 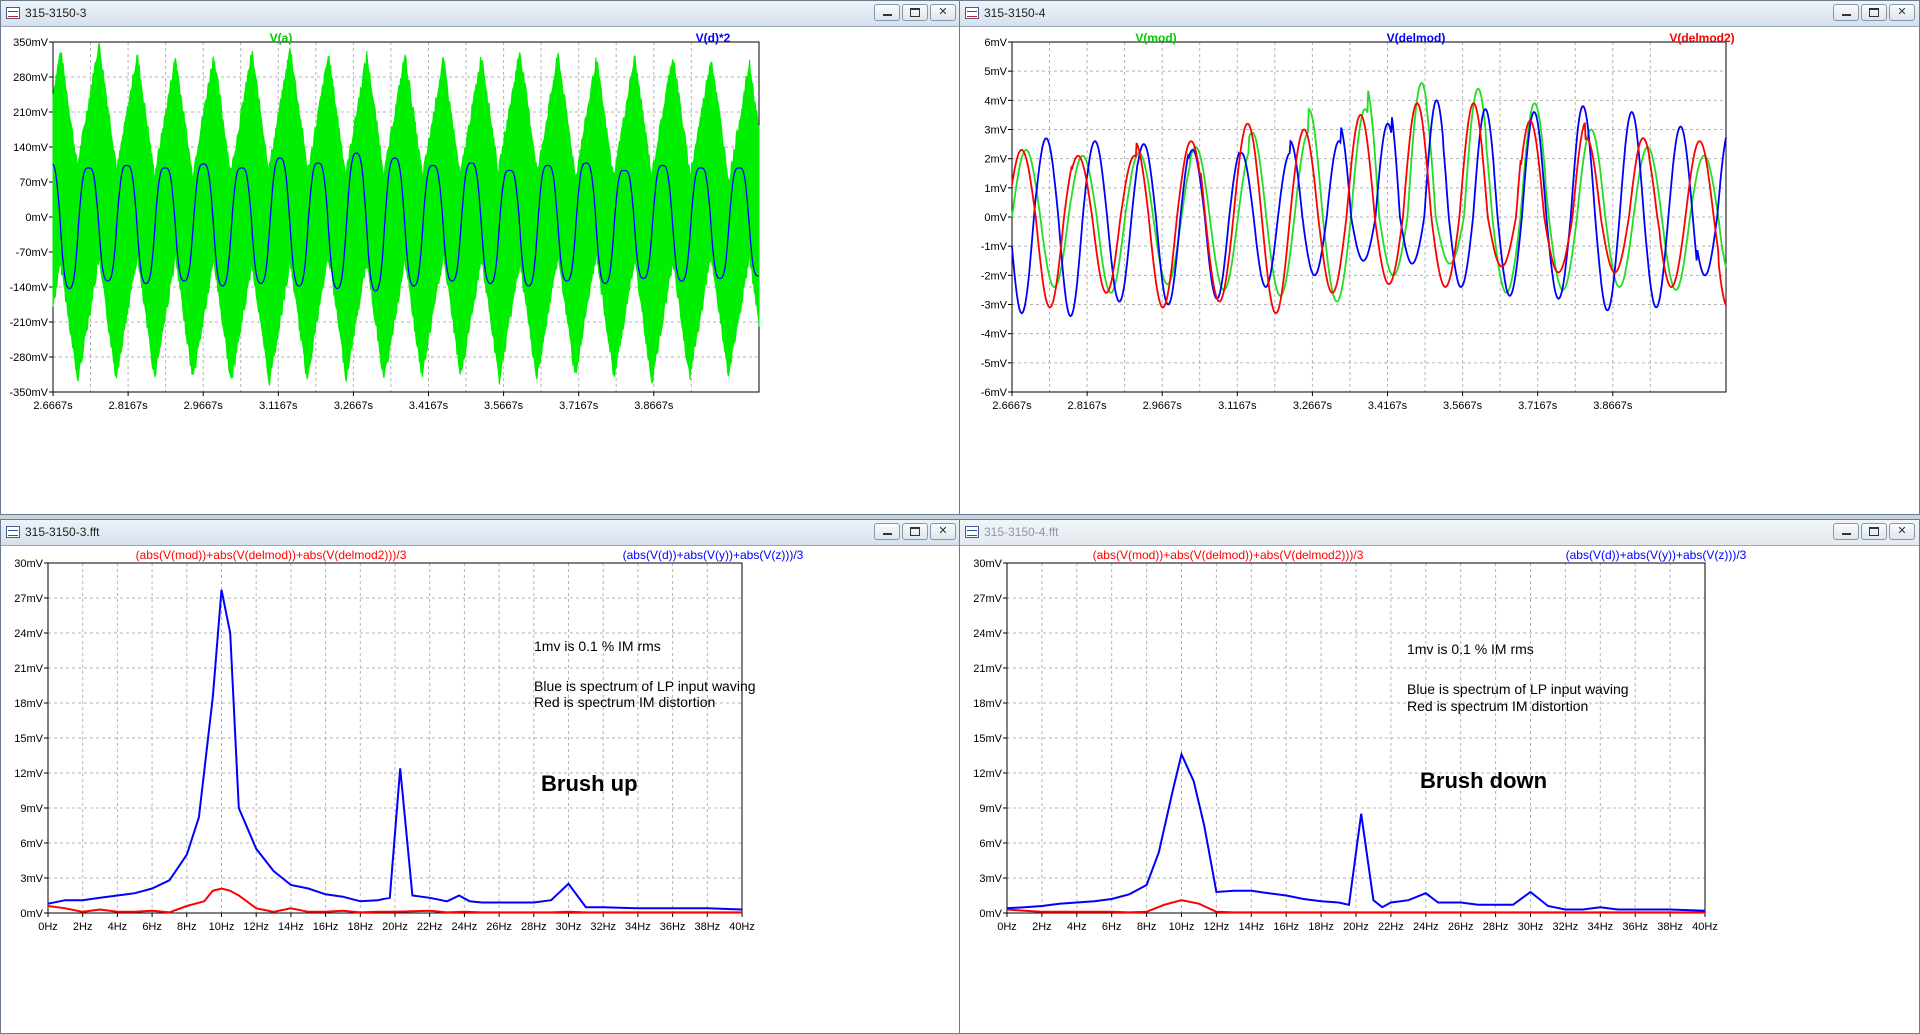 I want to click on x-tick-label: 26Hz, so click(x=1461, y=927).